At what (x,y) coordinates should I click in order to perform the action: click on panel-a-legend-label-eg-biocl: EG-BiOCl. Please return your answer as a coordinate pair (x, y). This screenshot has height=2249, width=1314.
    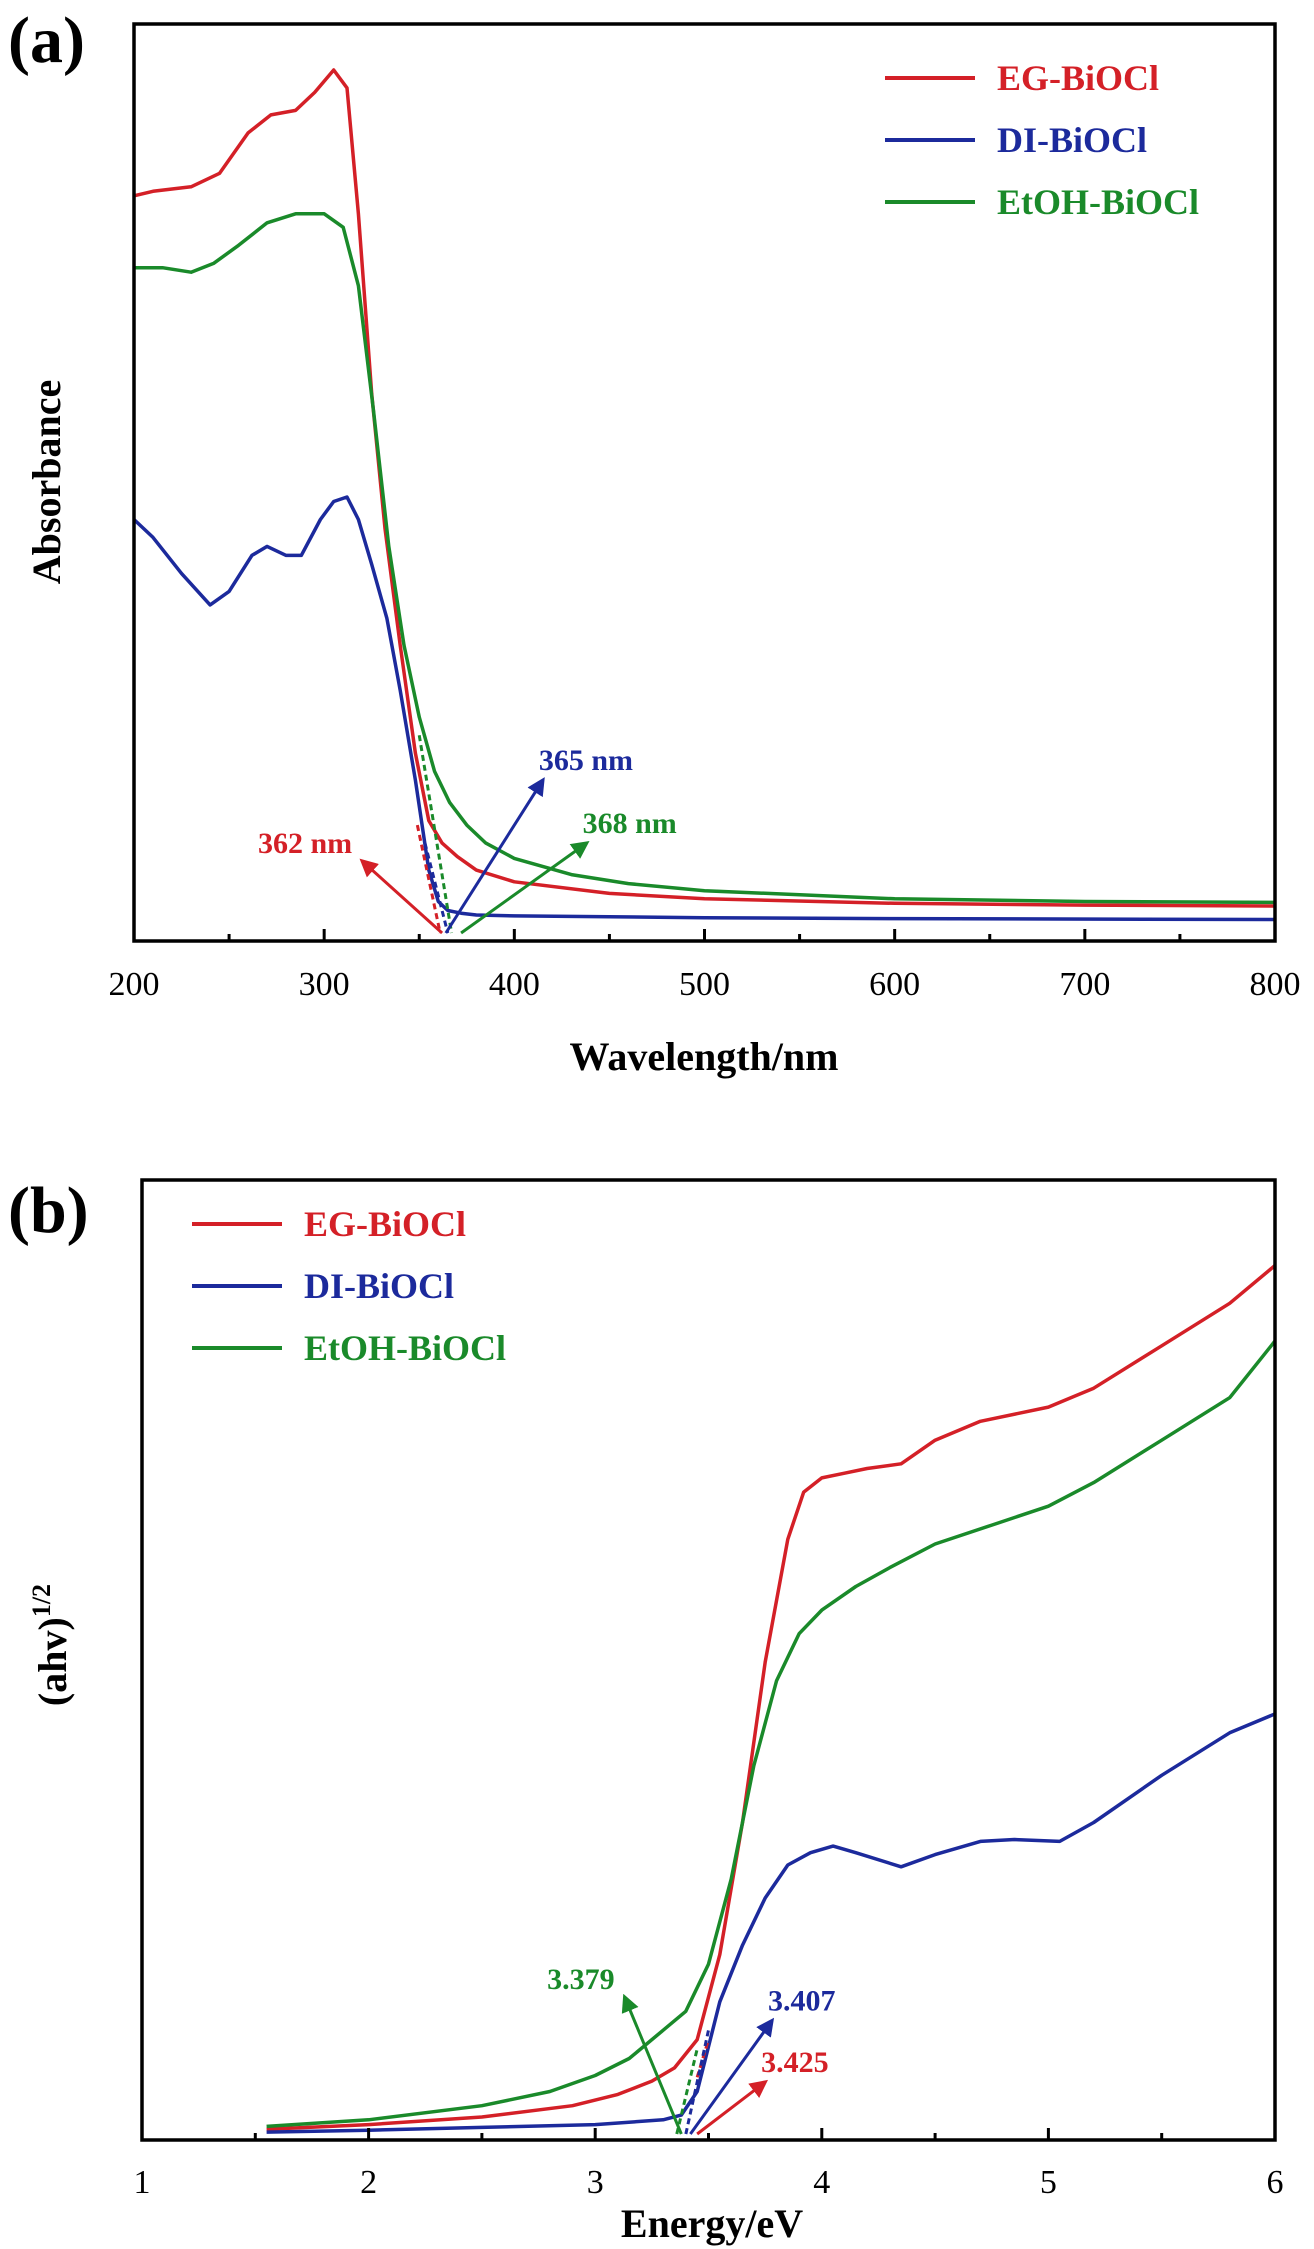
    Looking at the image, I should click on (1078, 78).